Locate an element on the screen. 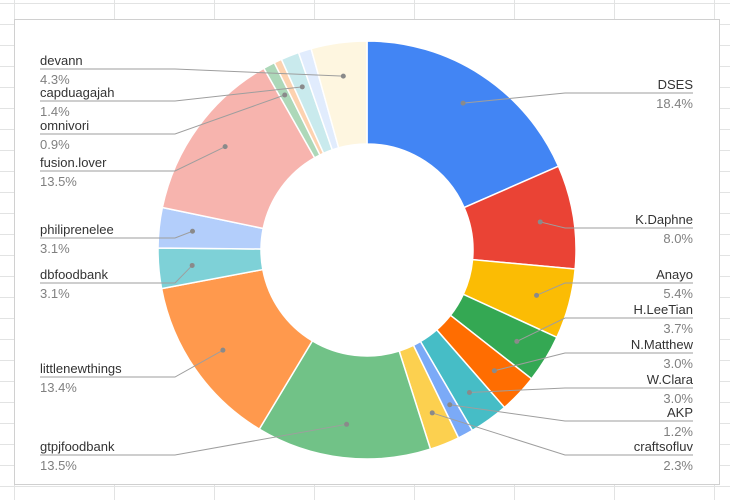 This screenshot has height=500, width=730. leader-line-devann is located at coordinates (192, 72).